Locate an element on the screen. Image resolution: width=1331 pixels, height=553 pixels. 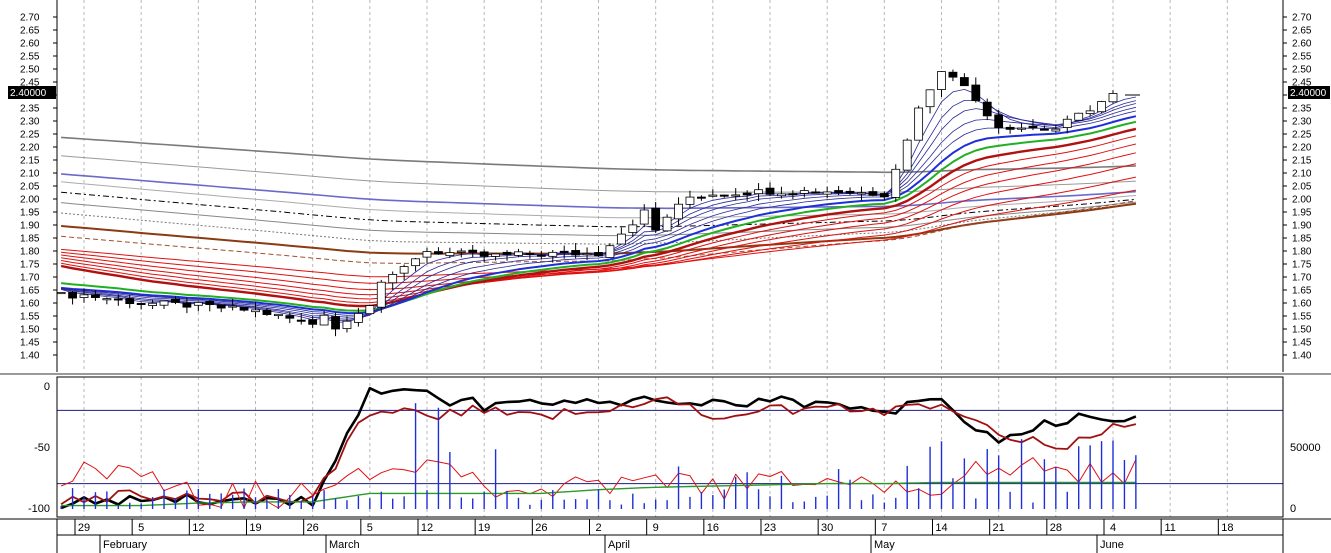
time-day-label: 7 is located at coordinates (884, 528).